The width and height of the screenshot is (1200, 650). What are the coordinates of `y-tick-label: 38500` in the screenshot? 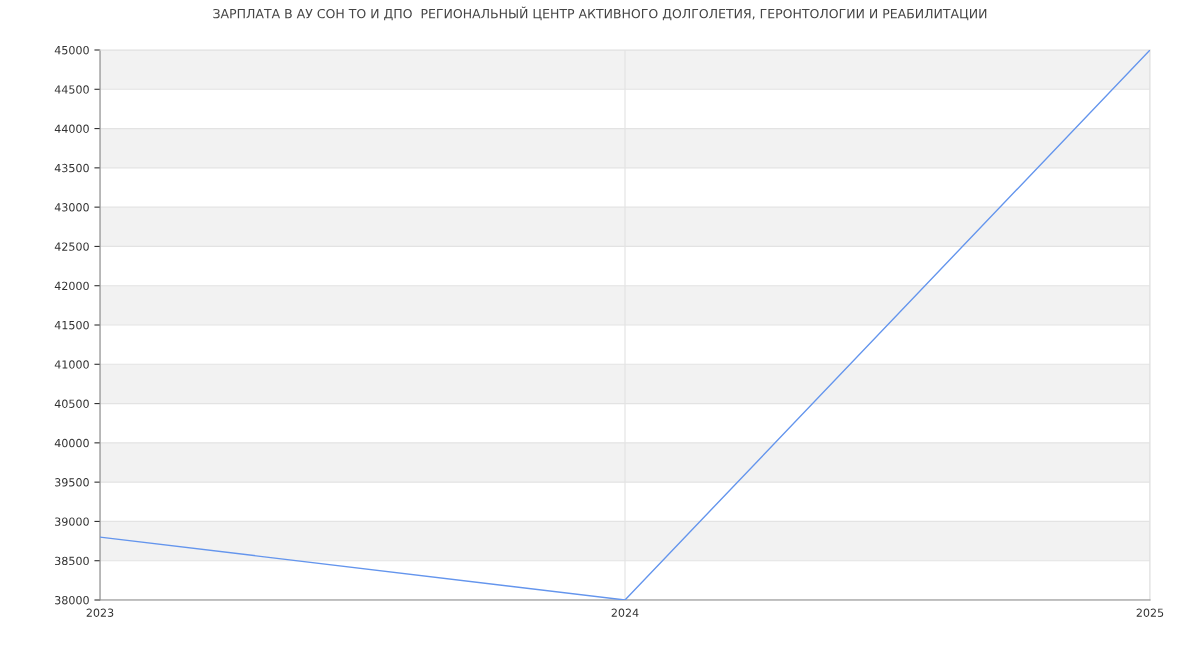 It's located at (72, 561).